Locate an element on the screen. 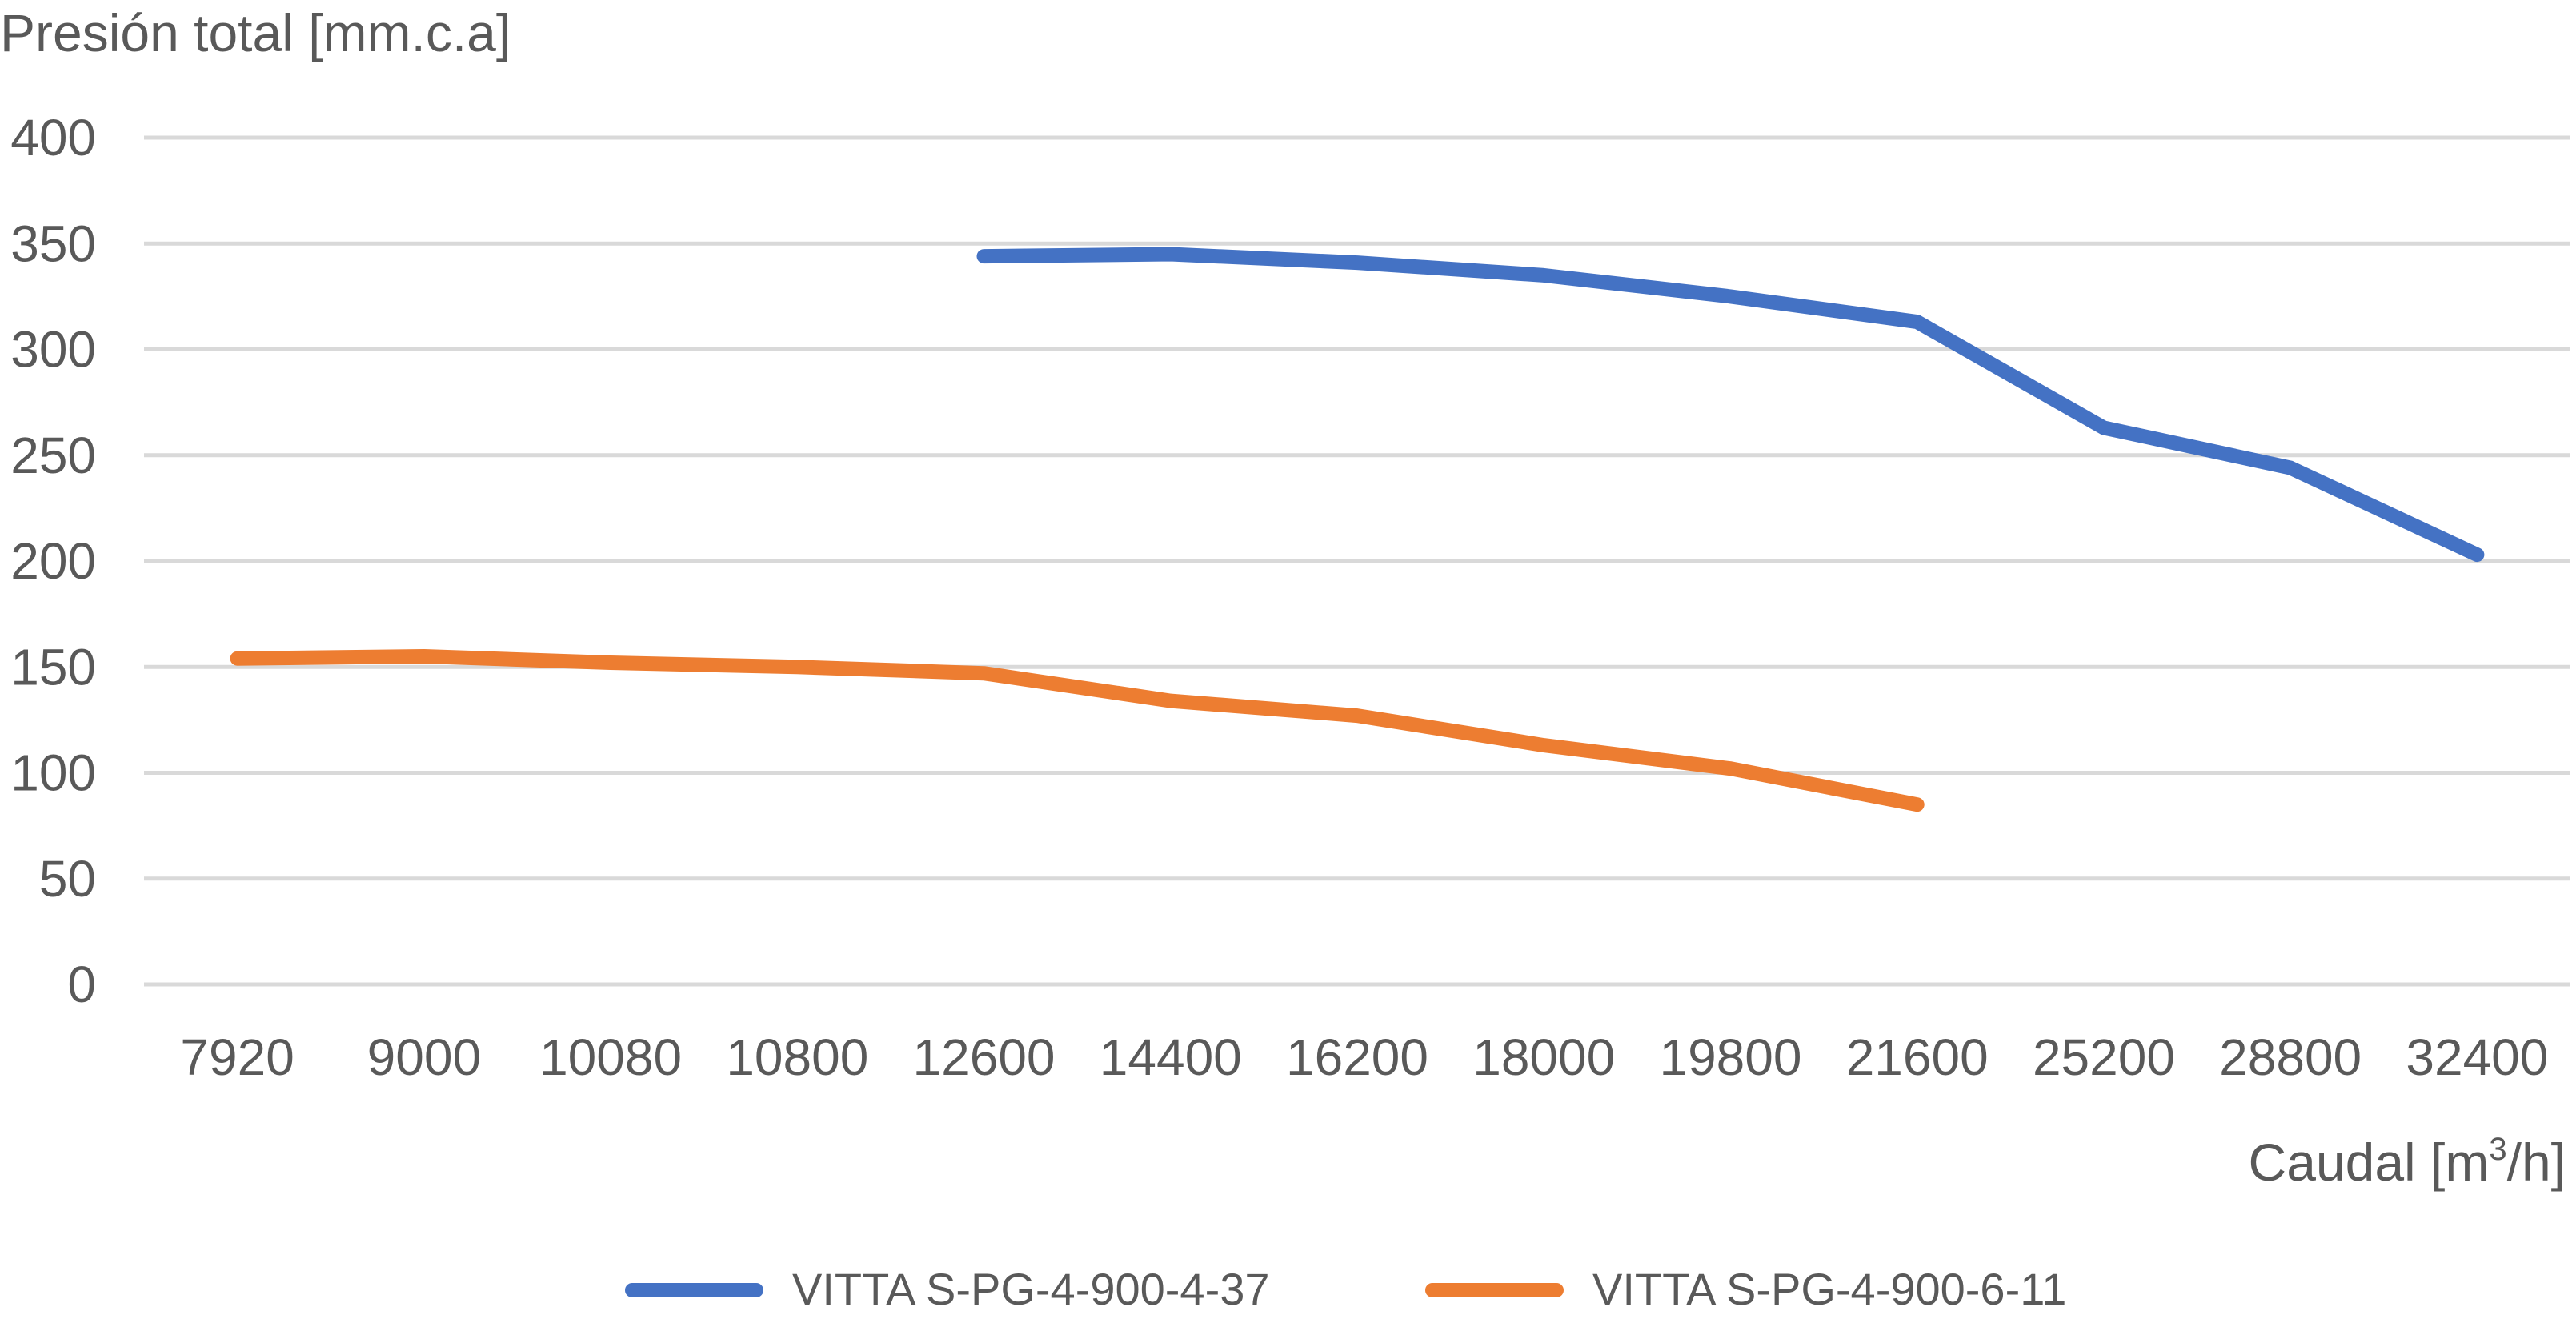  y-tick-label: 150 is located at coordinates (53, 667).